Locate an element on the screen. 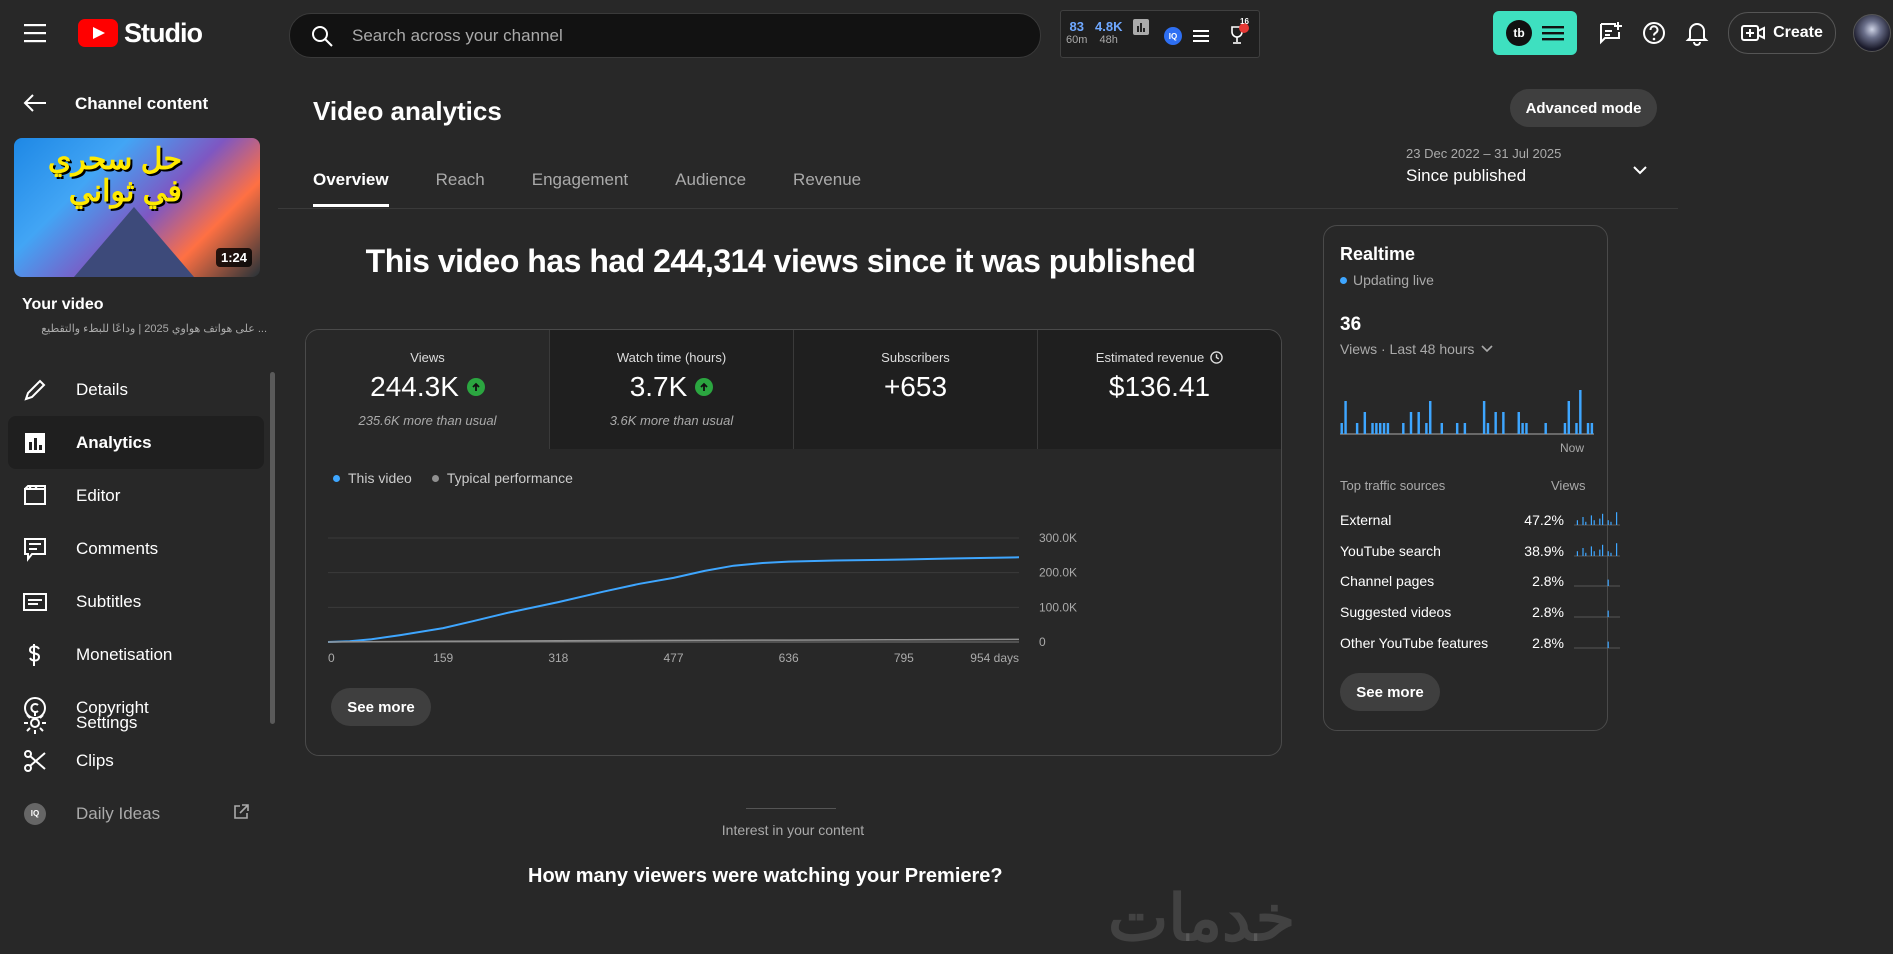 The height and width of the screenshot is (954, 1893). tubebuddy-button: tb is located at coordinates (1535, 33).